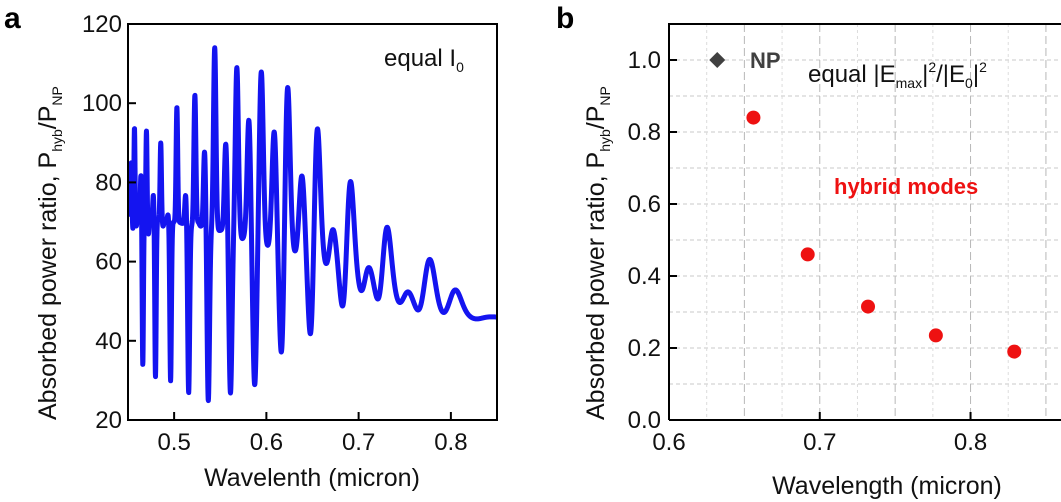 Image resolution: width=1061 pixels, height=502 pixels. Describe the element at coordinates (12, 18) in the screenshot. I see `panel-a-letter: a` at that location.